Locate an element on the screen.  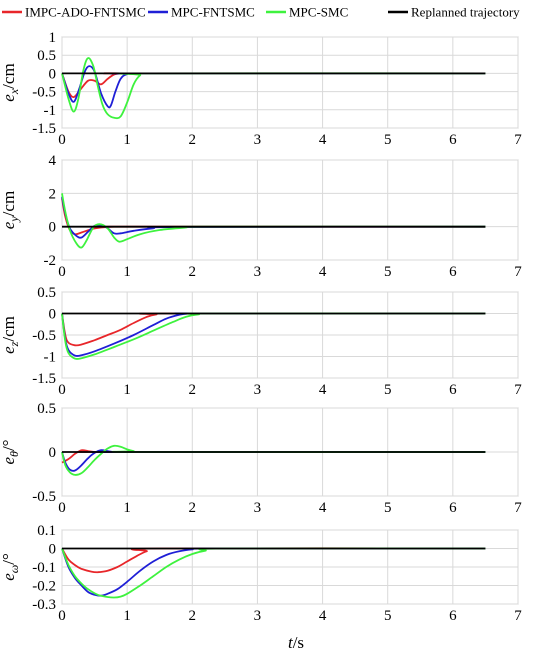
y-axis-label: ez/cm is located at coordinates (10, 335).